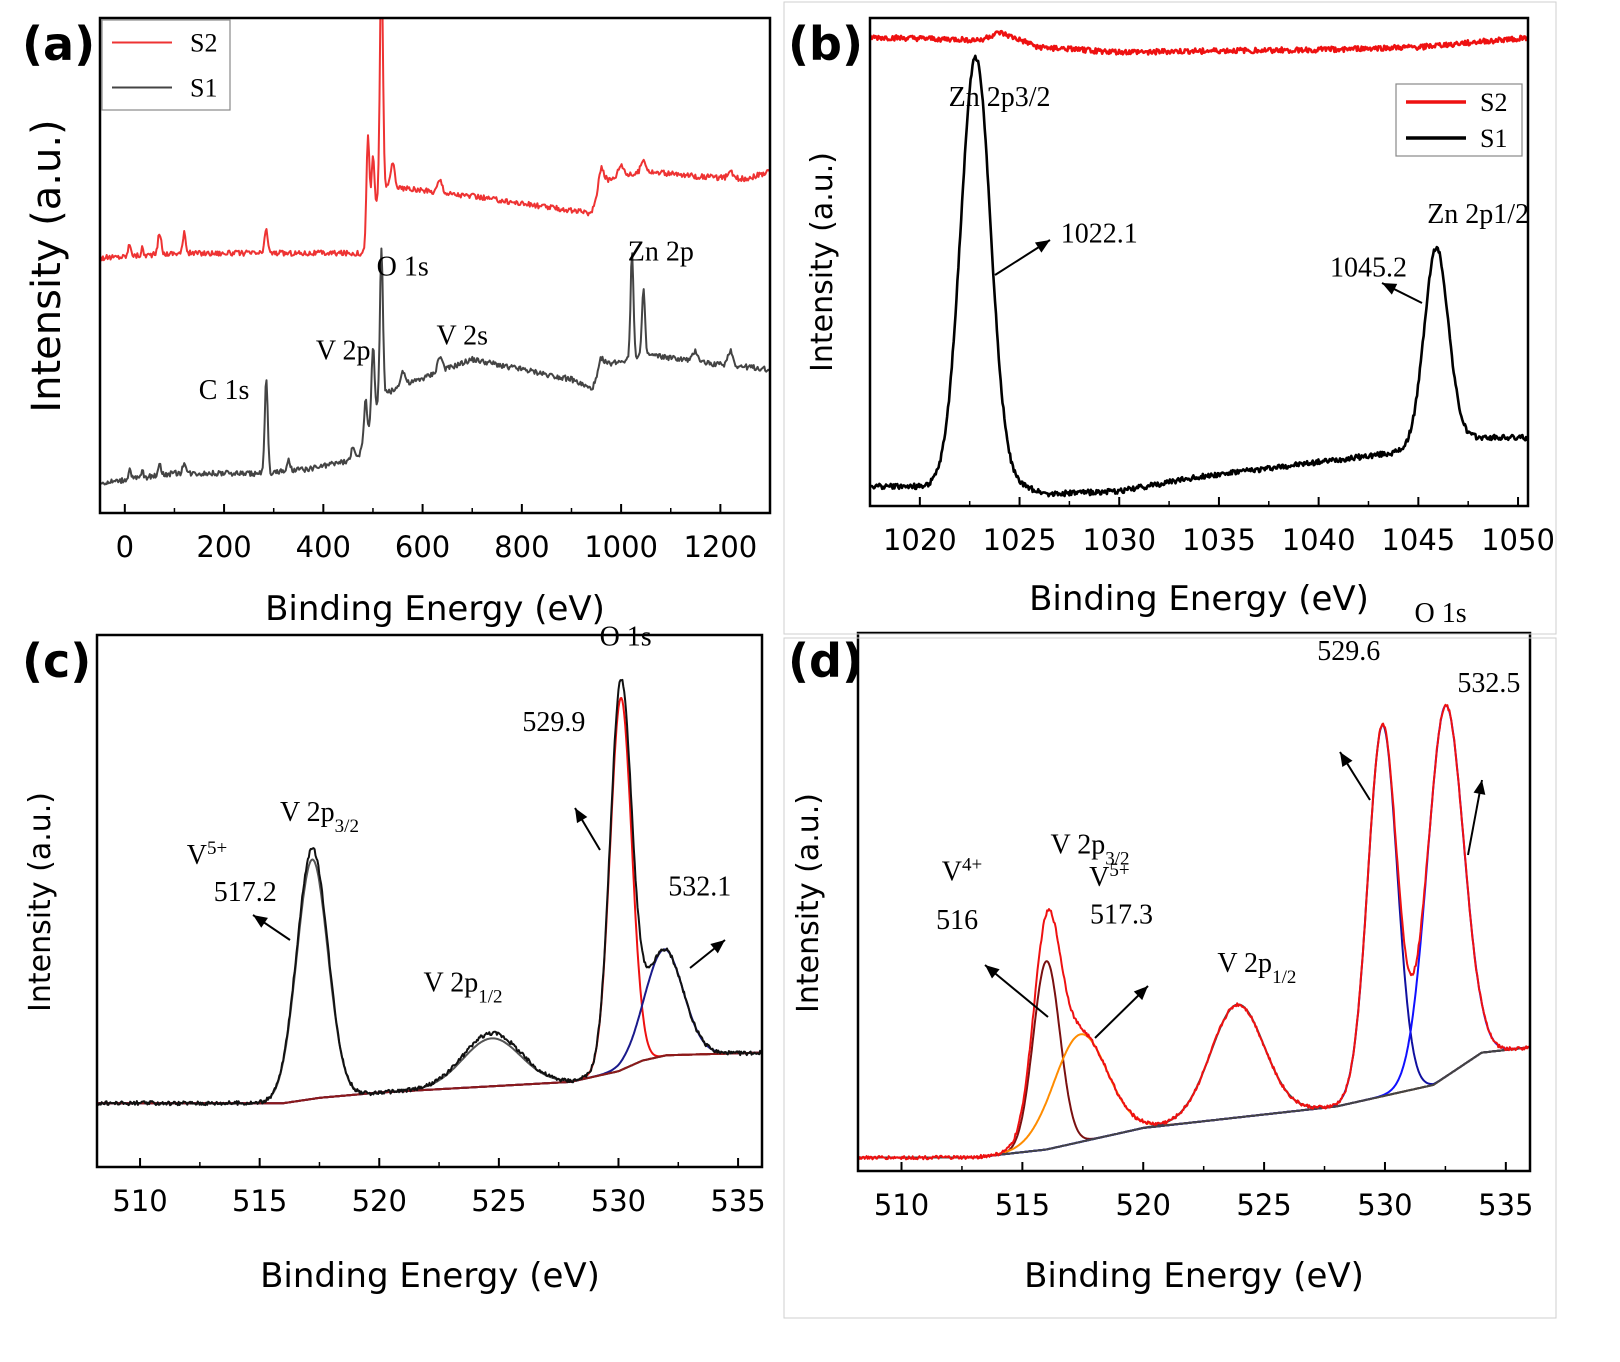 The height and width of the screenshot is (1362, 1620). What do you see at coordinates (1219, 540) in the screenshot?
I see `x-tick-label: 1035` at bounding box center [1219, 540].